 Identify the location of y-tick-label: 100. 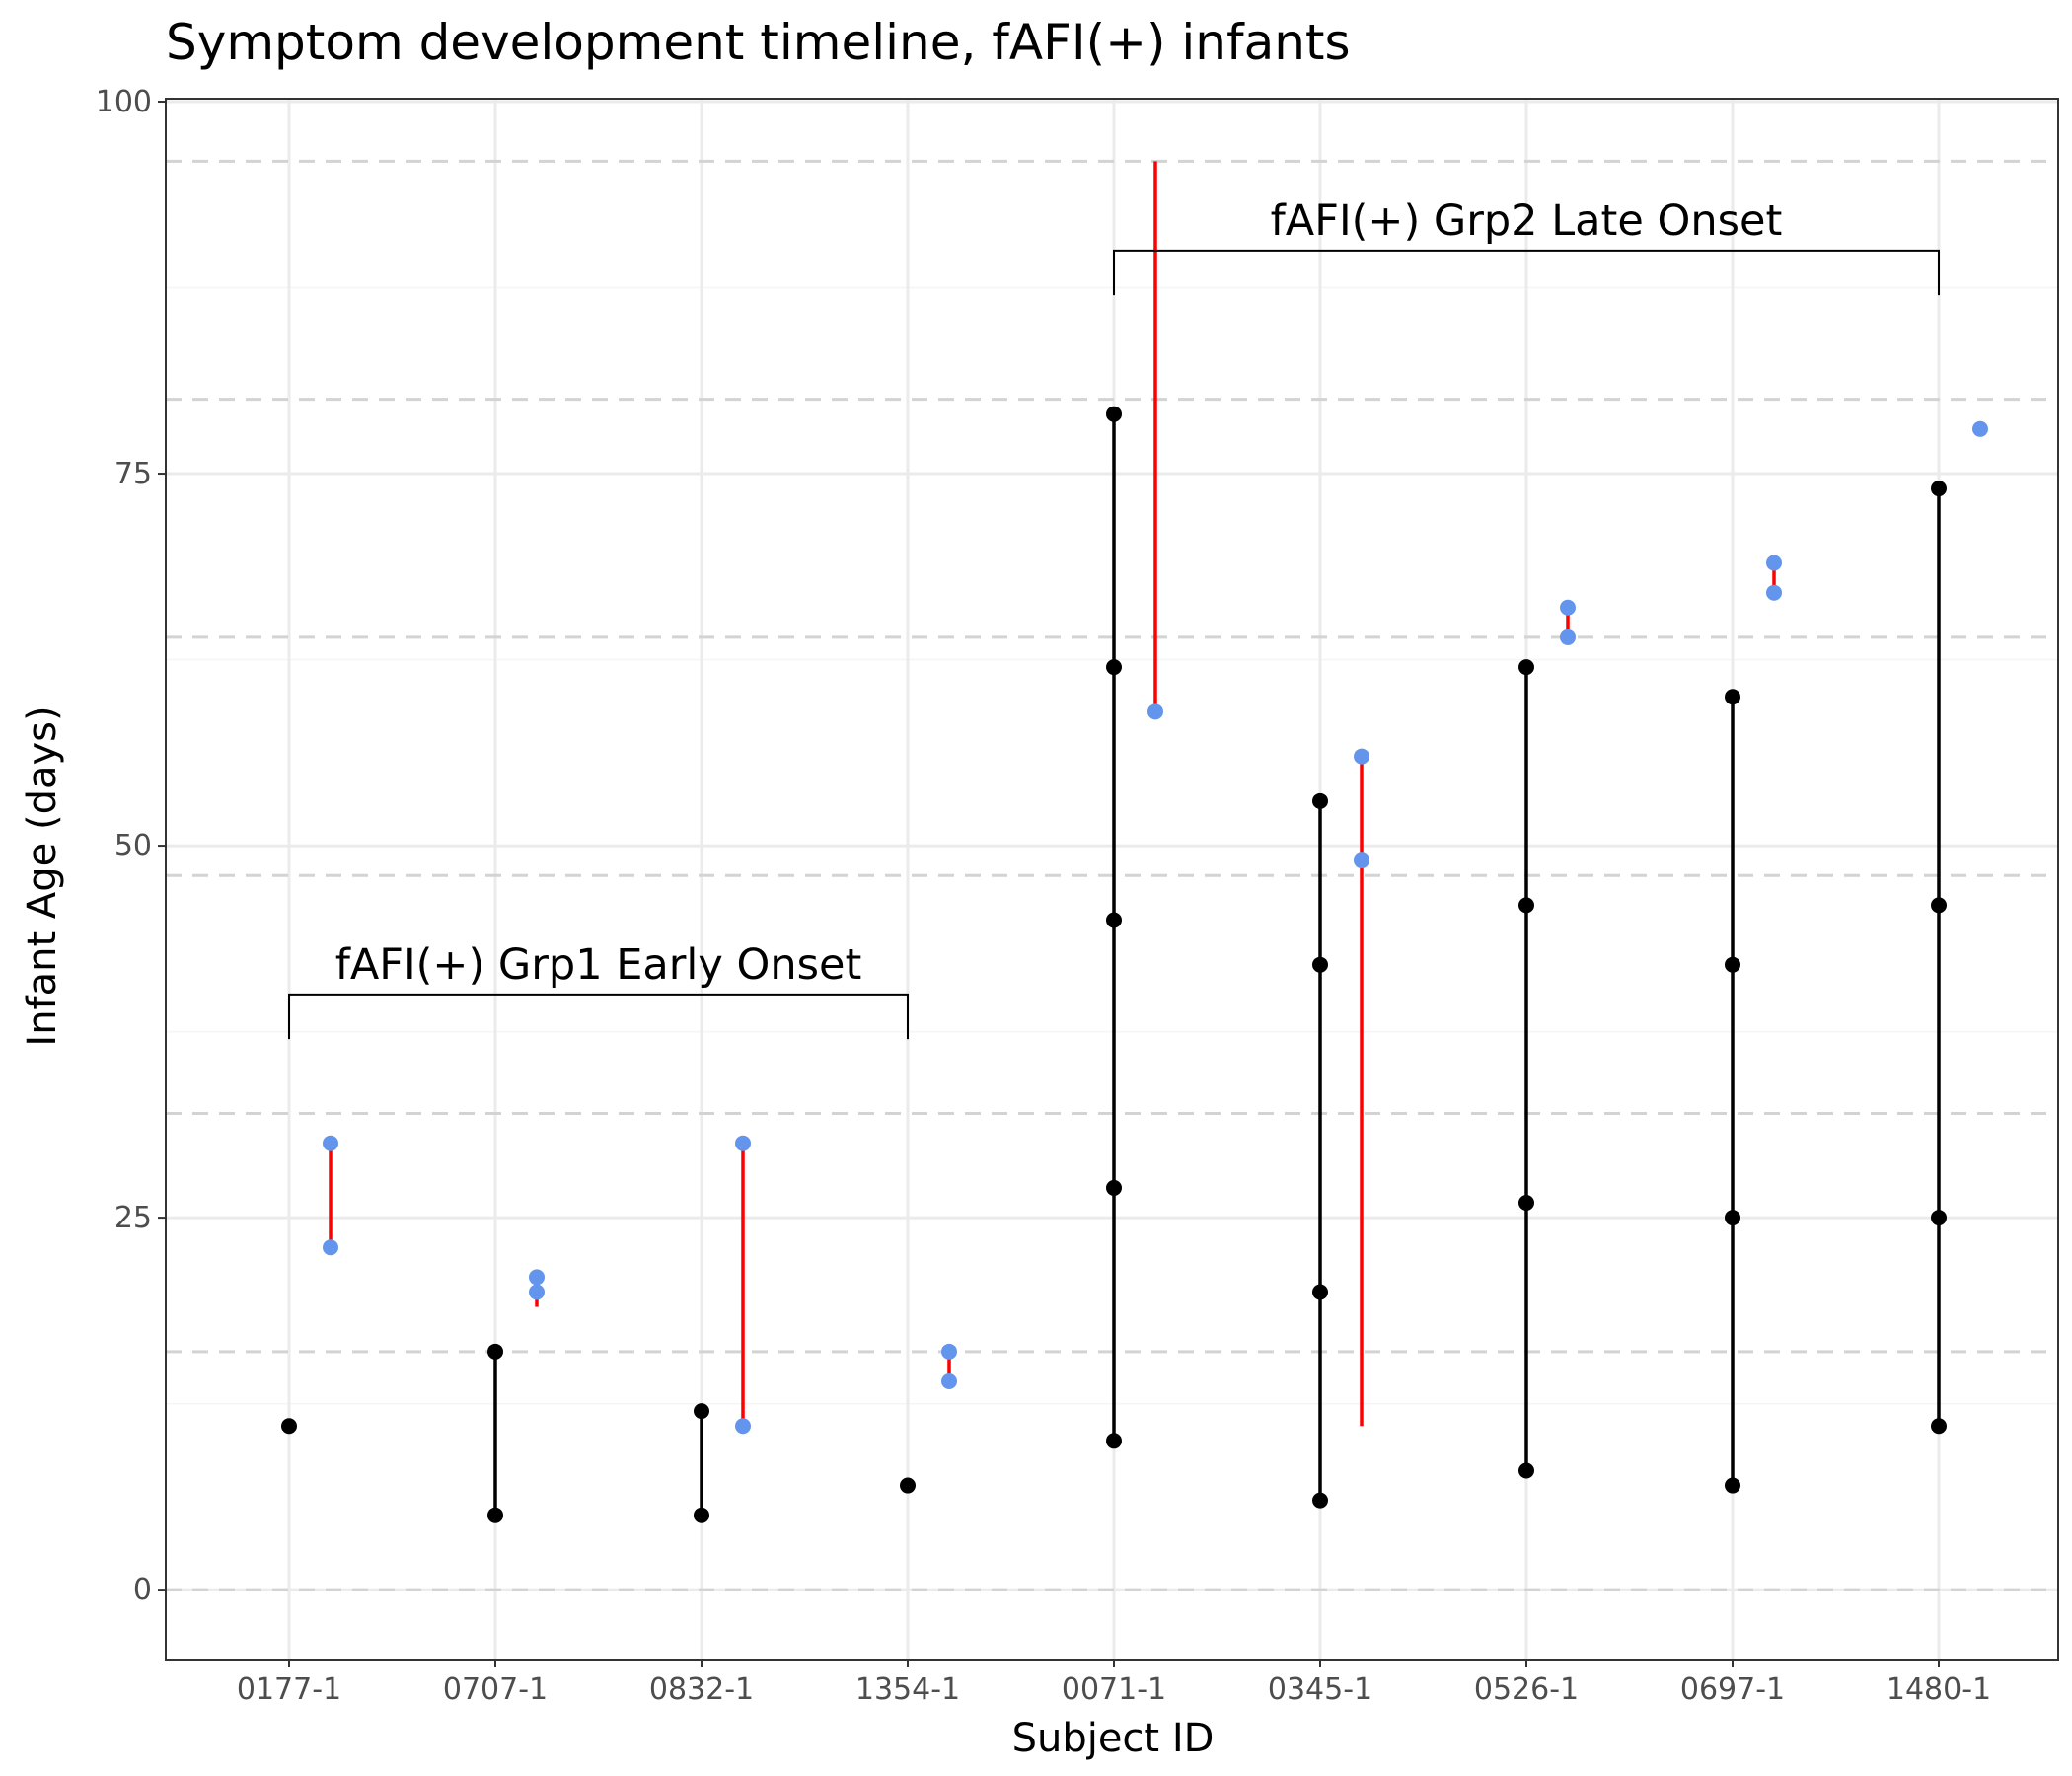
(124, 102).